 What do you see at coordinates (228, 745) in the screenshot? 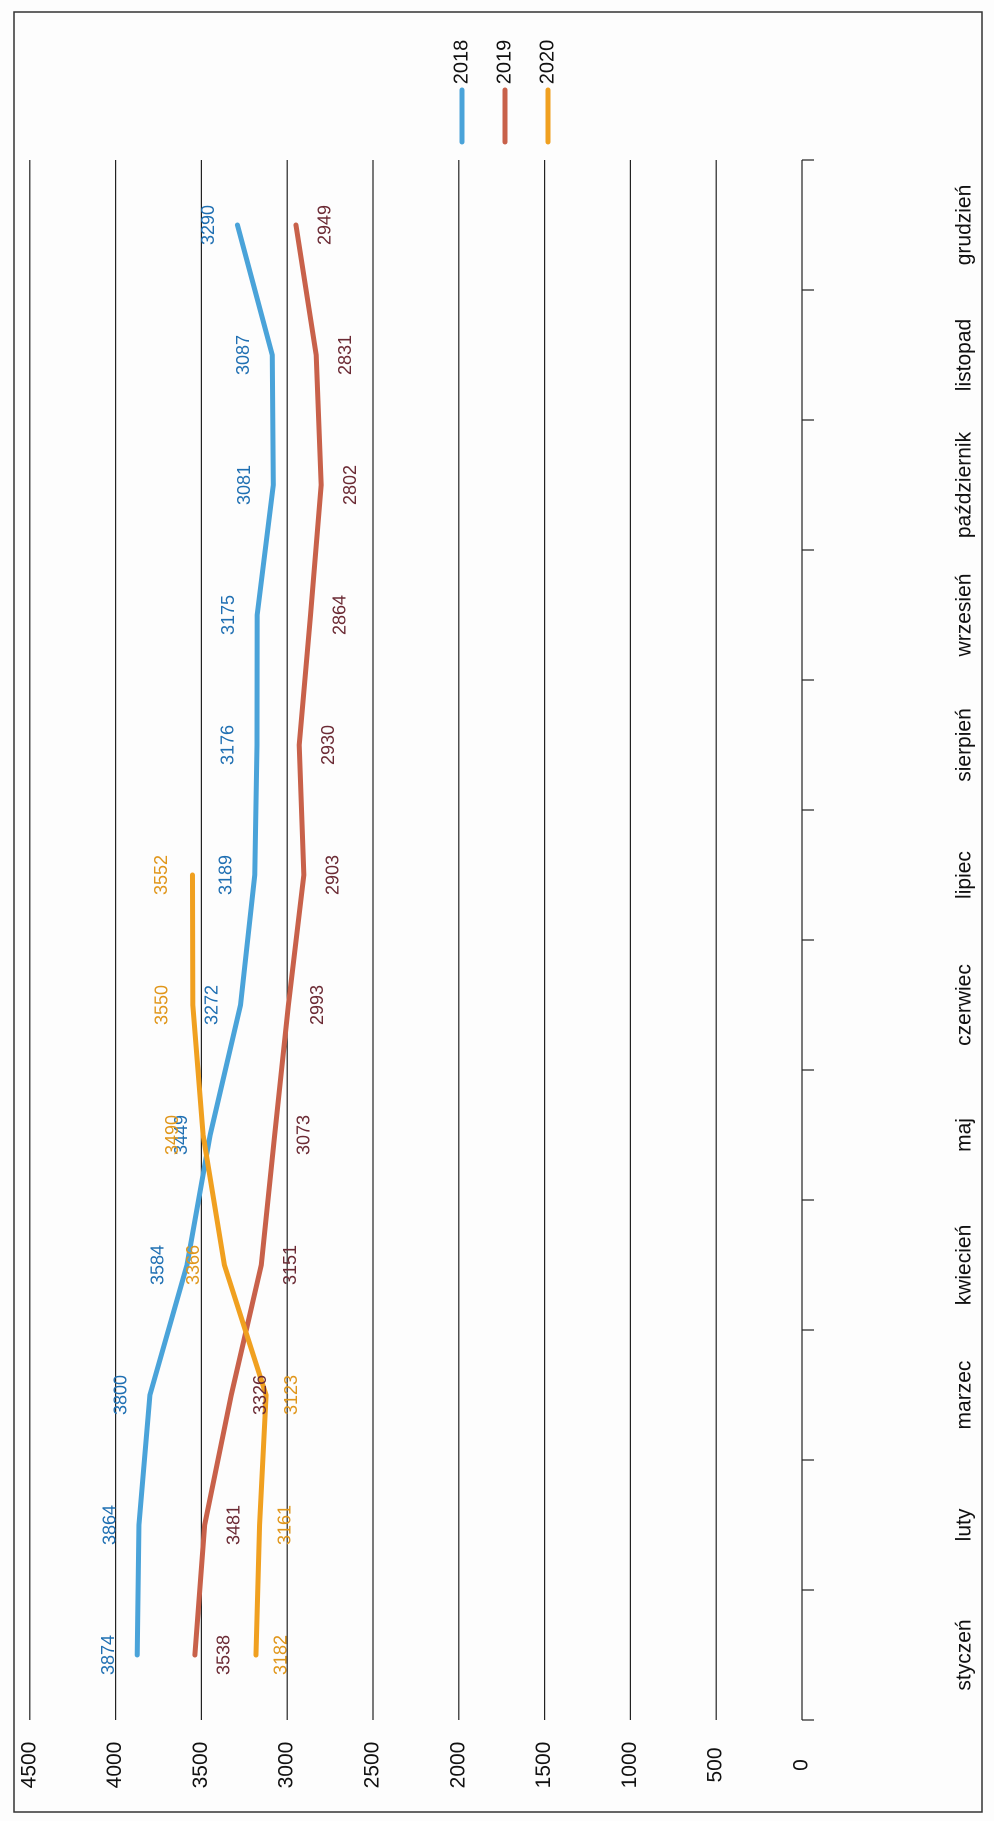
I see `data-label-2018-7: 3176` at bounding box center [228, 745].